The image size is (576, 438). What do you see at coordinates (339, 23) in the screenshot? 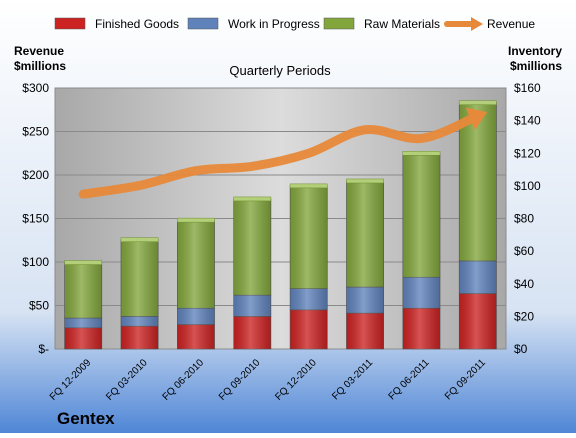
I see `legend-swatch-raw-materials` at bounding box center [339, 23].